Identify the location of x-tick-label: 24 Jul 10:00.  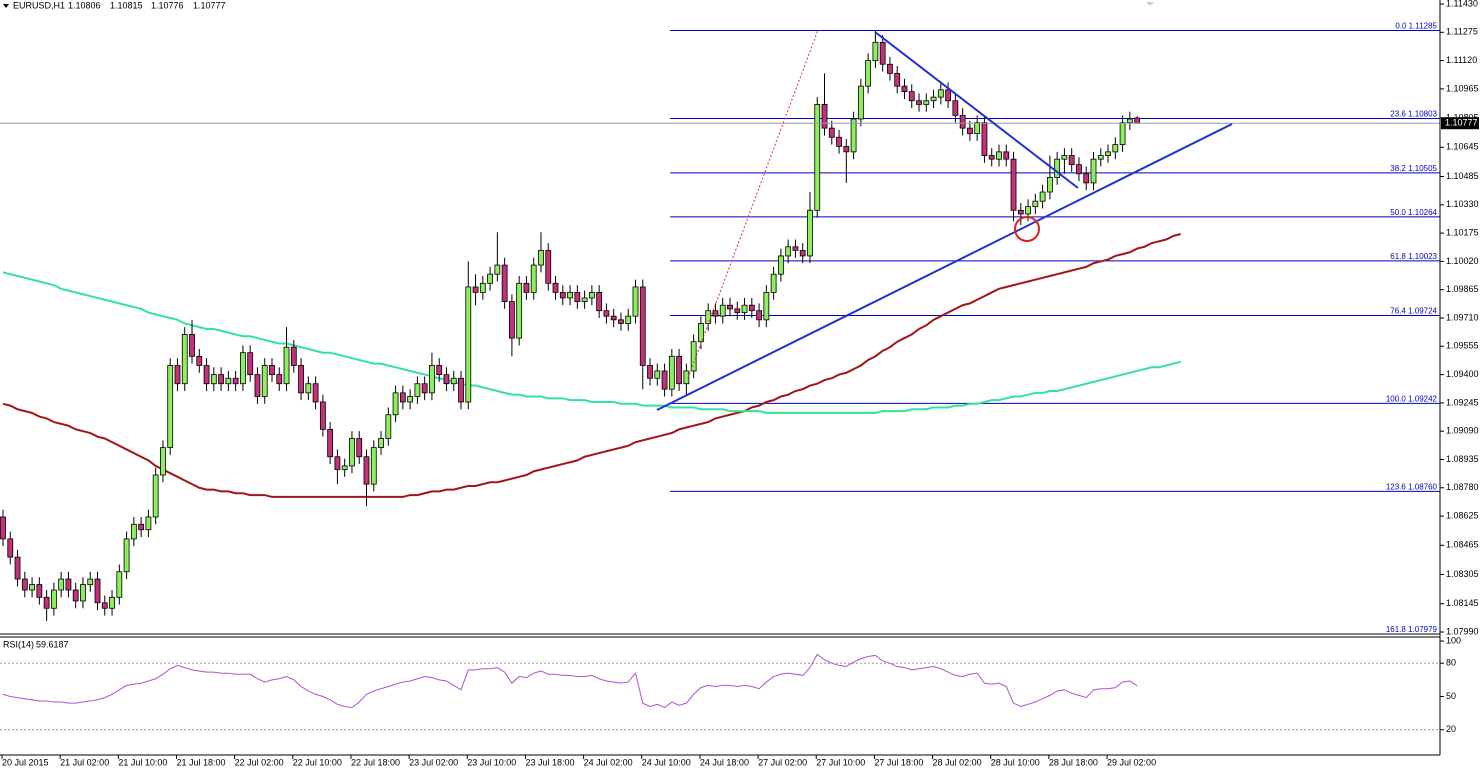
(666, 762).